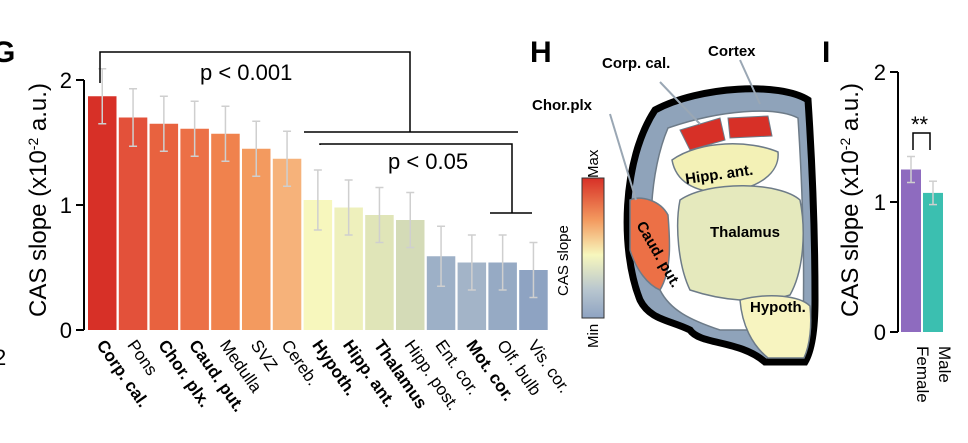 The image size is (968, 443). Describe the element at coordinates (702, 134) in the screenshot. I see `brain-region-corp-cal` at that location.